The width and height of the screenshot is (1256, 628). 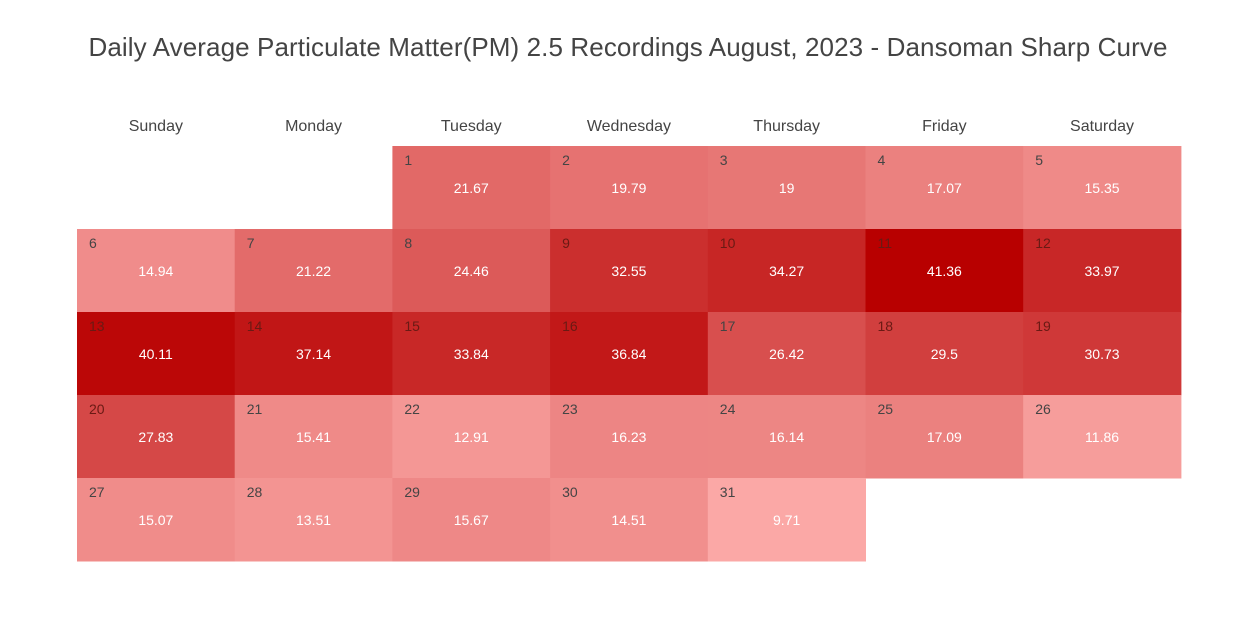 I want to click on day-value-label: 16.23, so click(x=628, y=437).